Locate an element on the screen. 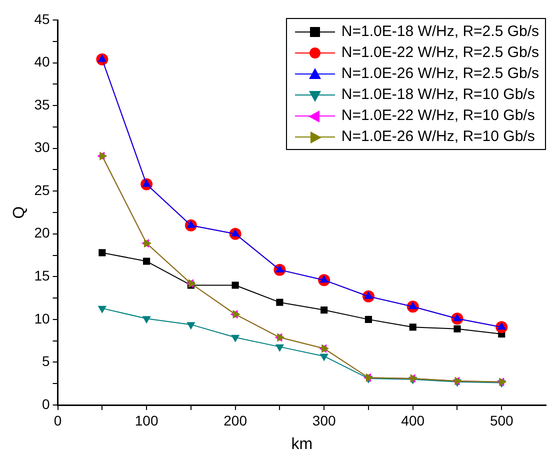  y-tick-label: 15 is located at coordinates (42, 276).